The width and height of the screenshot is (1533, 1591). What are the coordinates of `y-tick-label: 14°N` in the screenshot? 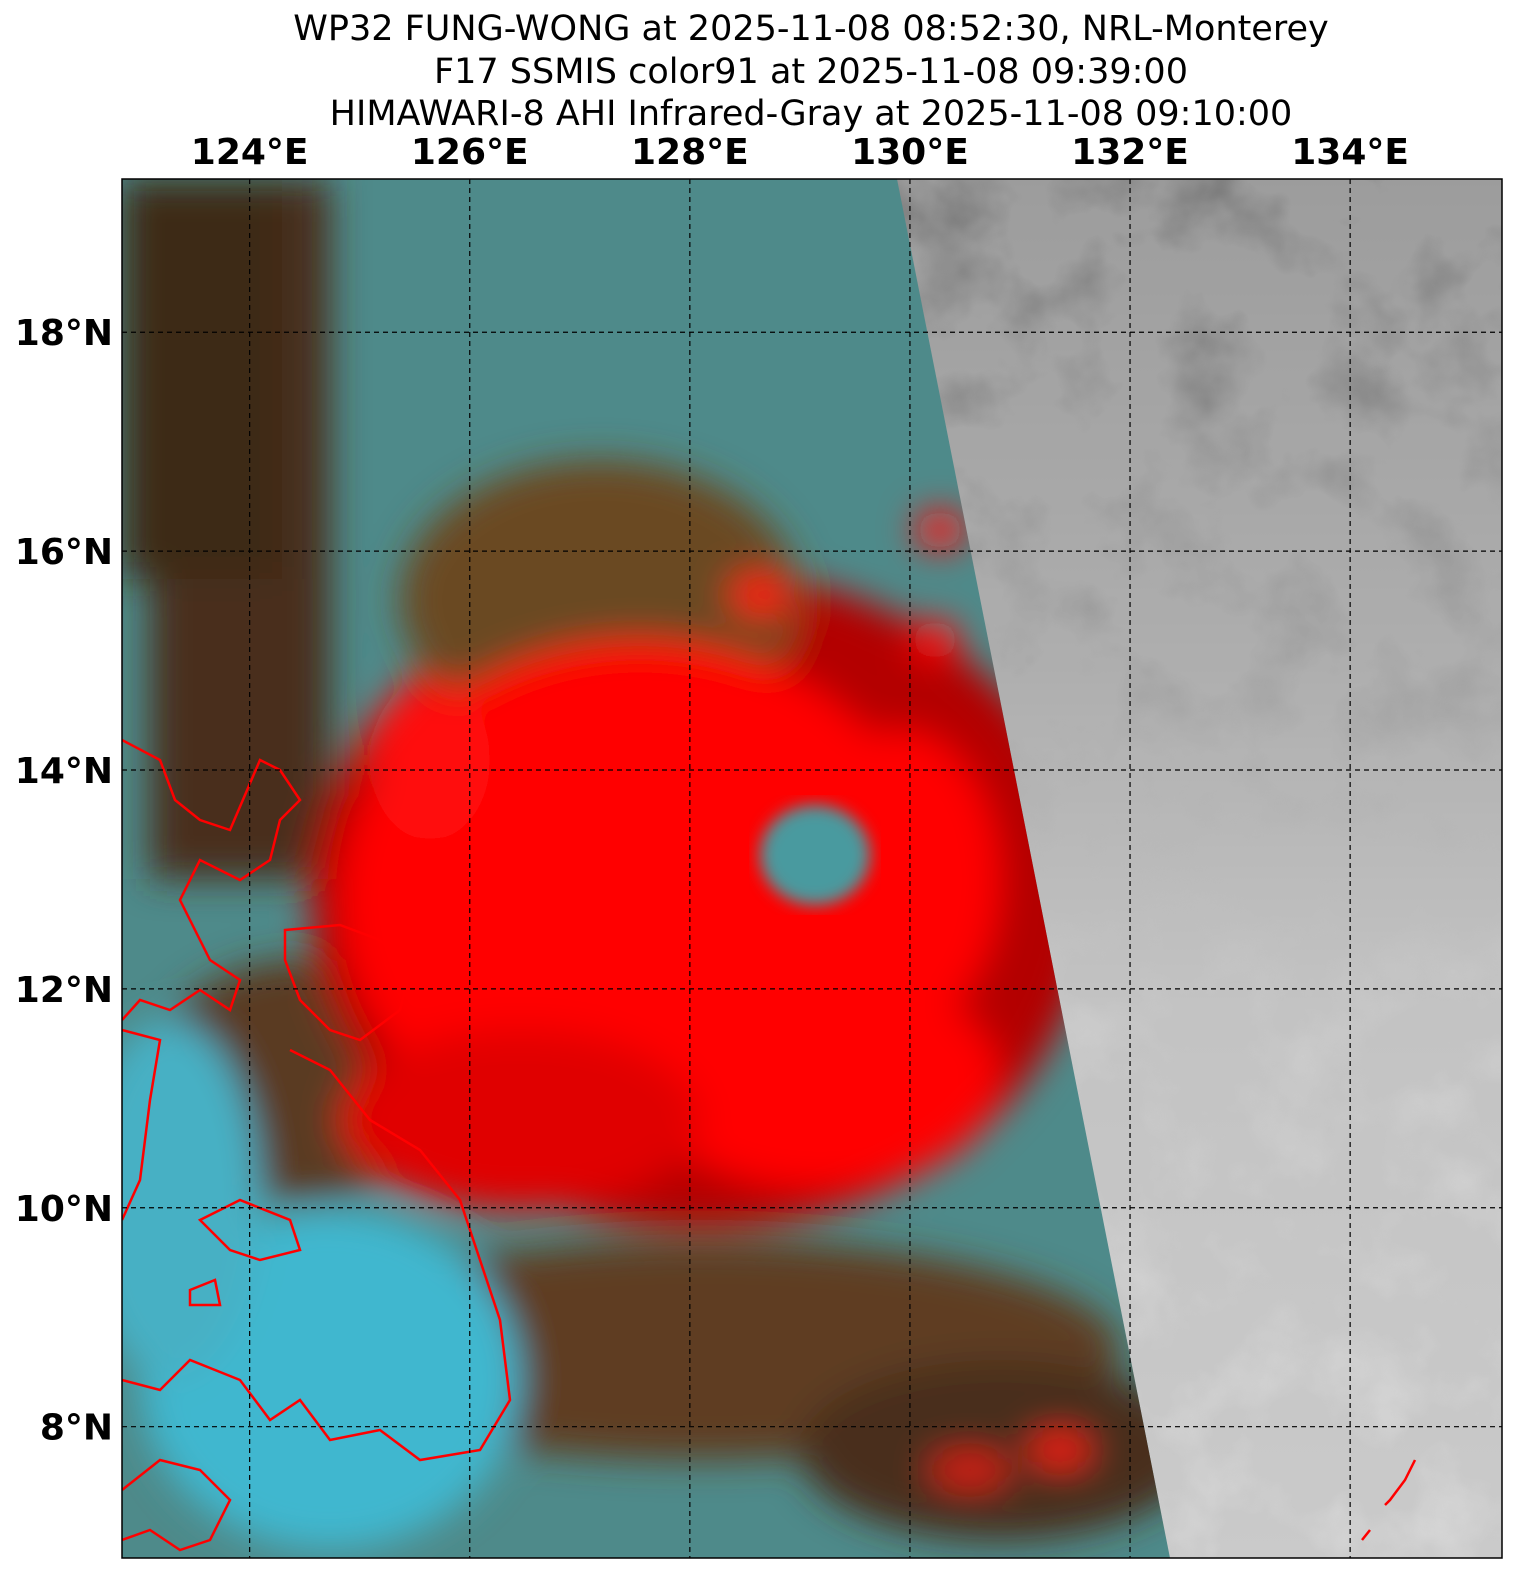 It's located at (64, 771).